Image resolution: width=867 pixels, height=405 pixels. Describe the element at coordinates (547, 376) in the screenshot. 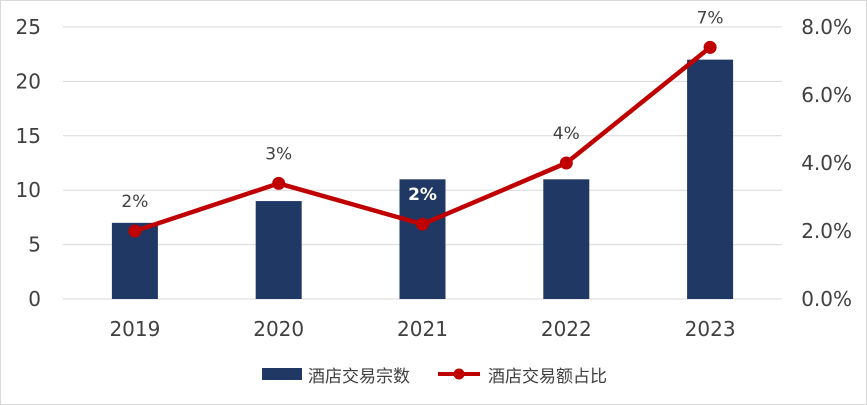

I see `legend-label-line-series: 酒店交易额占比` at that location.